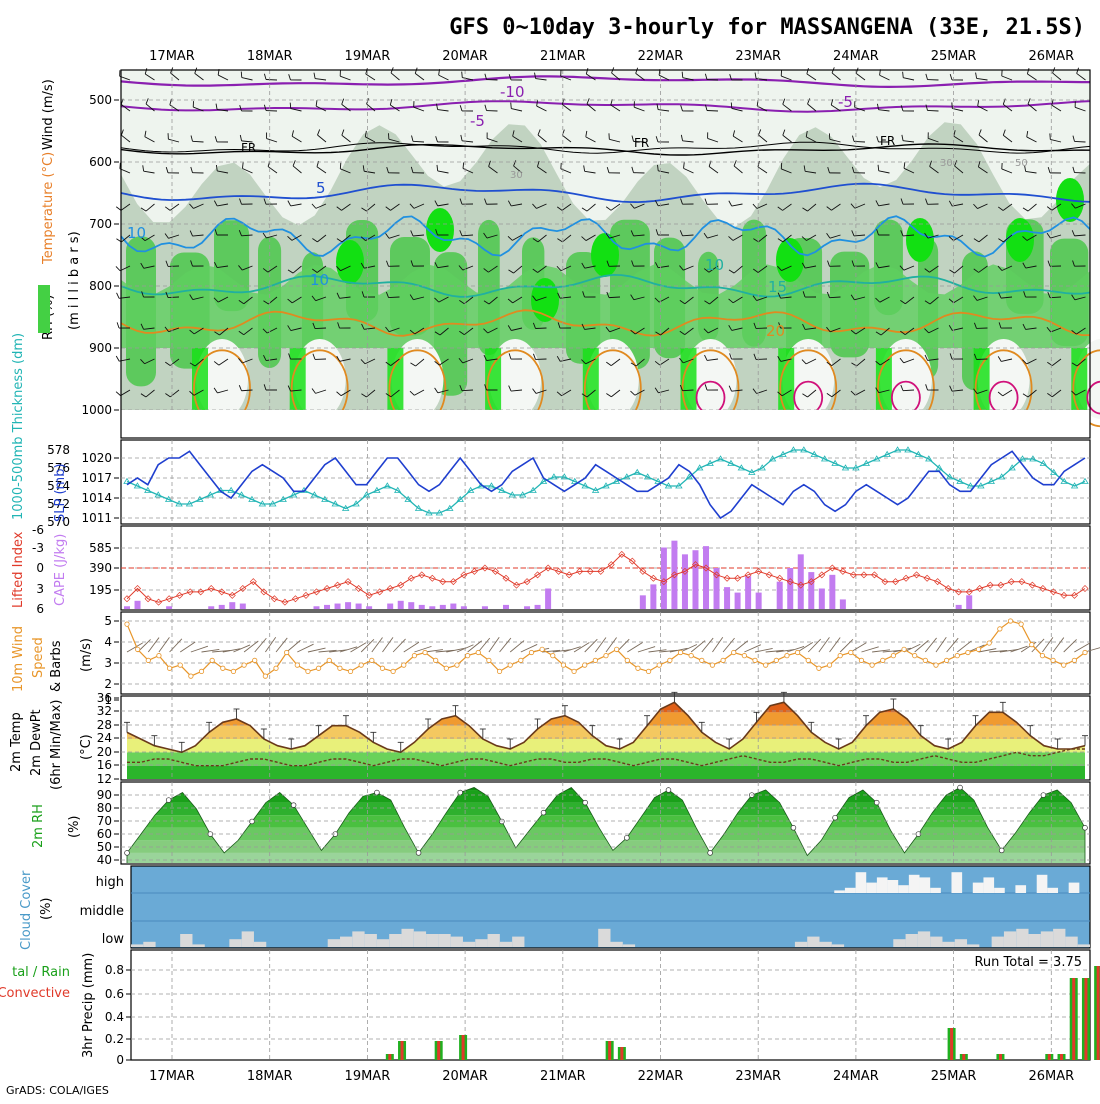 This screenshot has height=1104, width=1100. I want to click on tick-label: 1014, so click(96, 498).